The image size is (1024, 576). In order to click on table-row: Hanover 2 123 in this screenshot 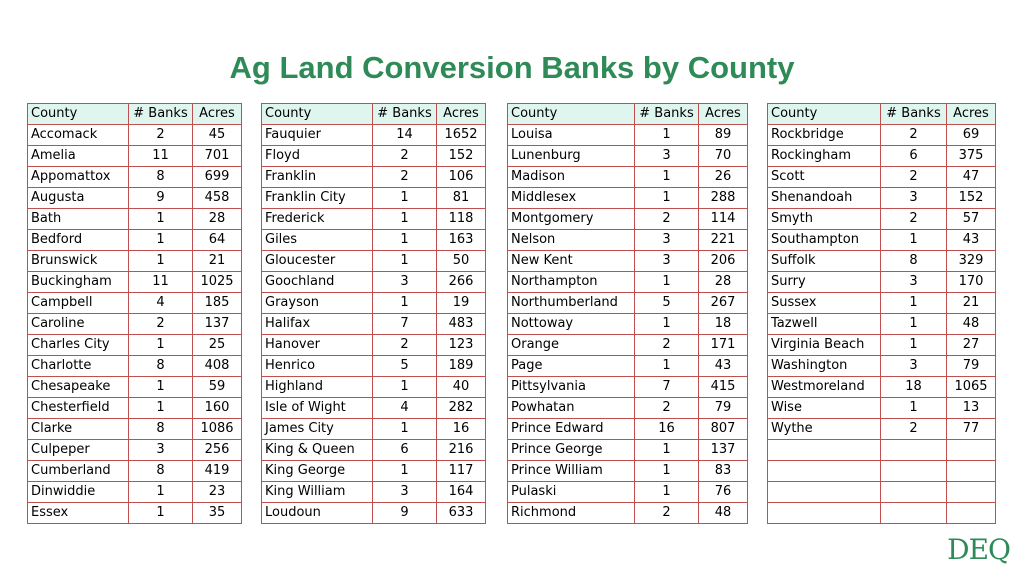, I will do `click(373, 345)`.